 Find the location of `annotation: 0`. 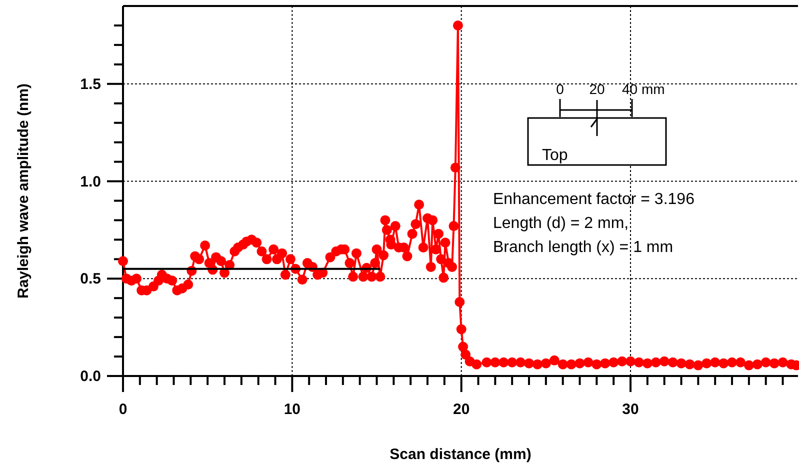

annotation: 0 is located at coordinates (560, 89).